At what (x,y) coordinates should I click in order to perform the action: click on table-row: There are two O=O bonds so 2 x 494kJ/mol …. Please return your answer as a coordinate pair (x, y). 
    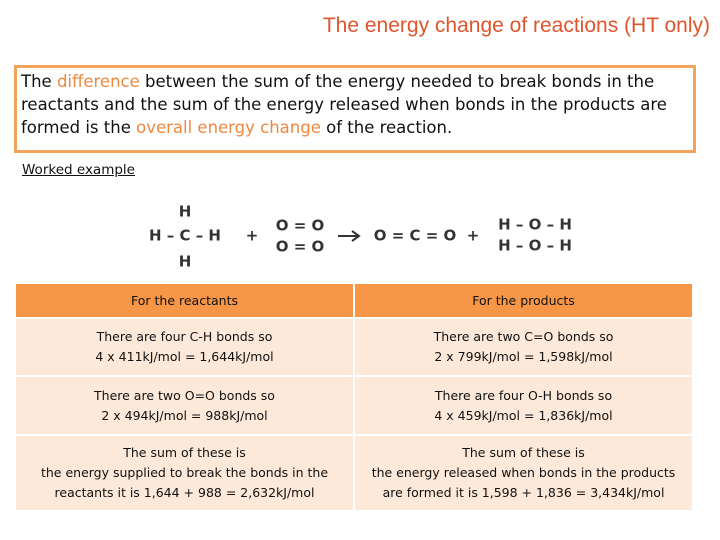
    Looking at the image, I should click on (354, 405).